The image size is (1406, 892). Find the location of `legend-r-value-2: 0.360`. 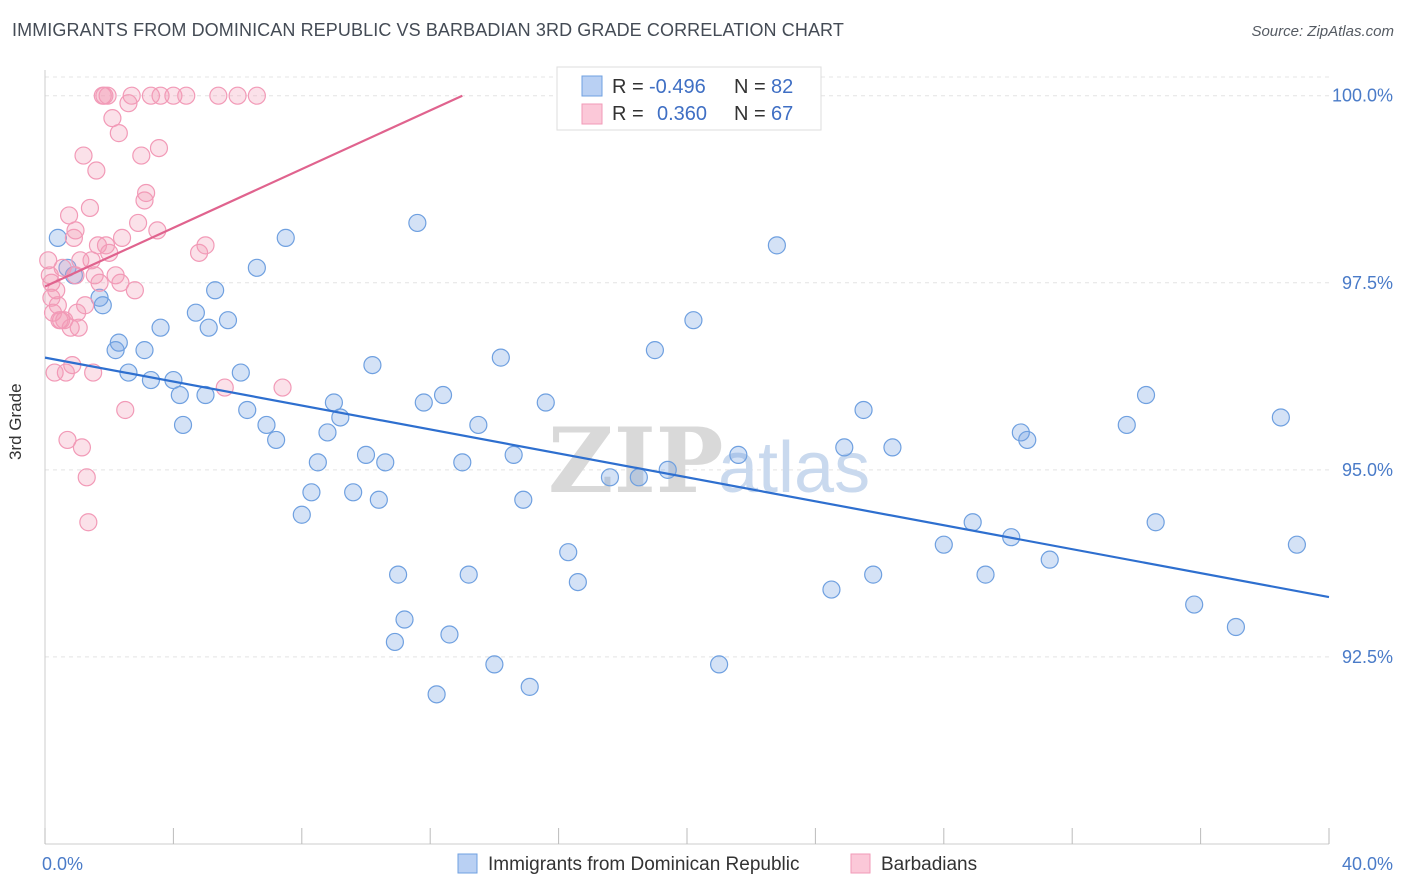

legend-r-value-2: 0.360 is located at coordinates (682, 114).